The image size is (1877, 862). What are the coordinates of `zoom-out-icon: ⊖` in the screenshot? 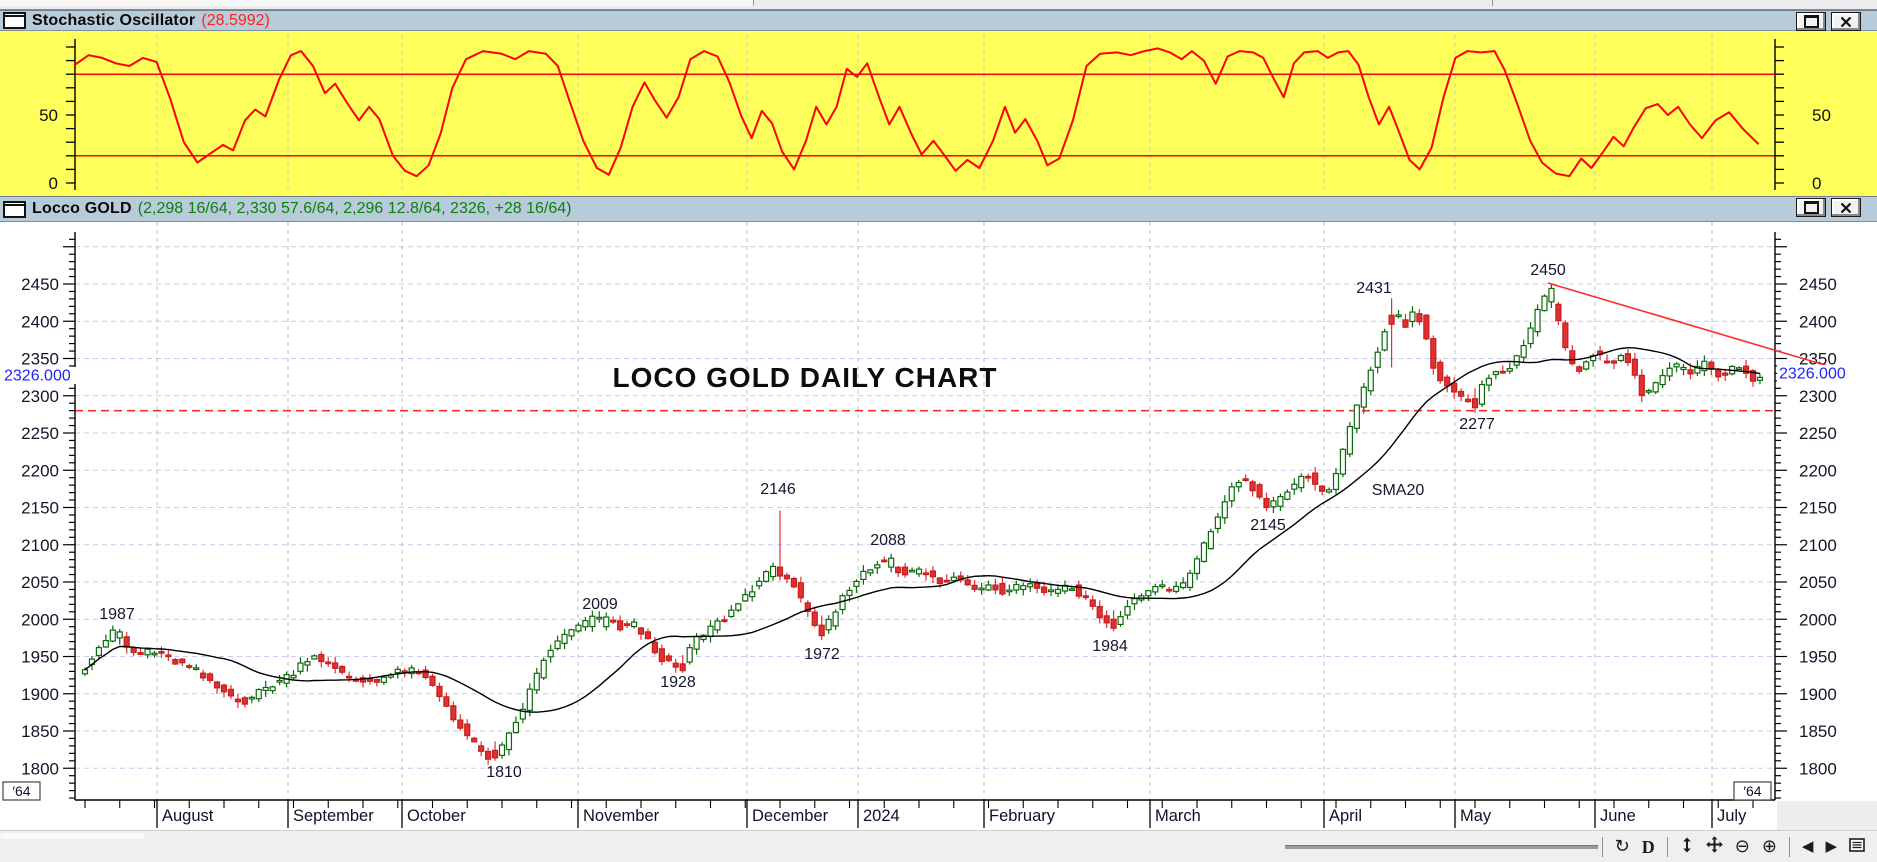 It's located at (1742, 846).